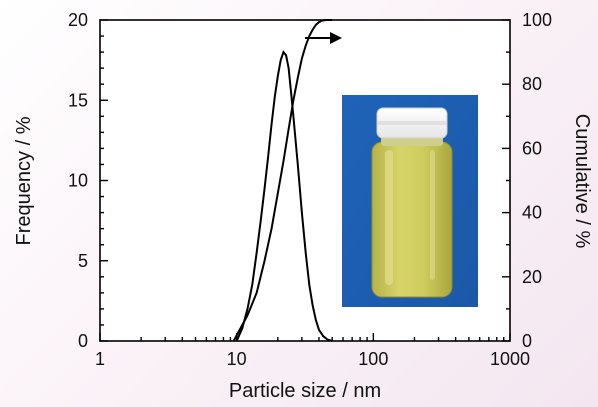  I want to click on y-left-tick-label: 20, so click(78, 20).